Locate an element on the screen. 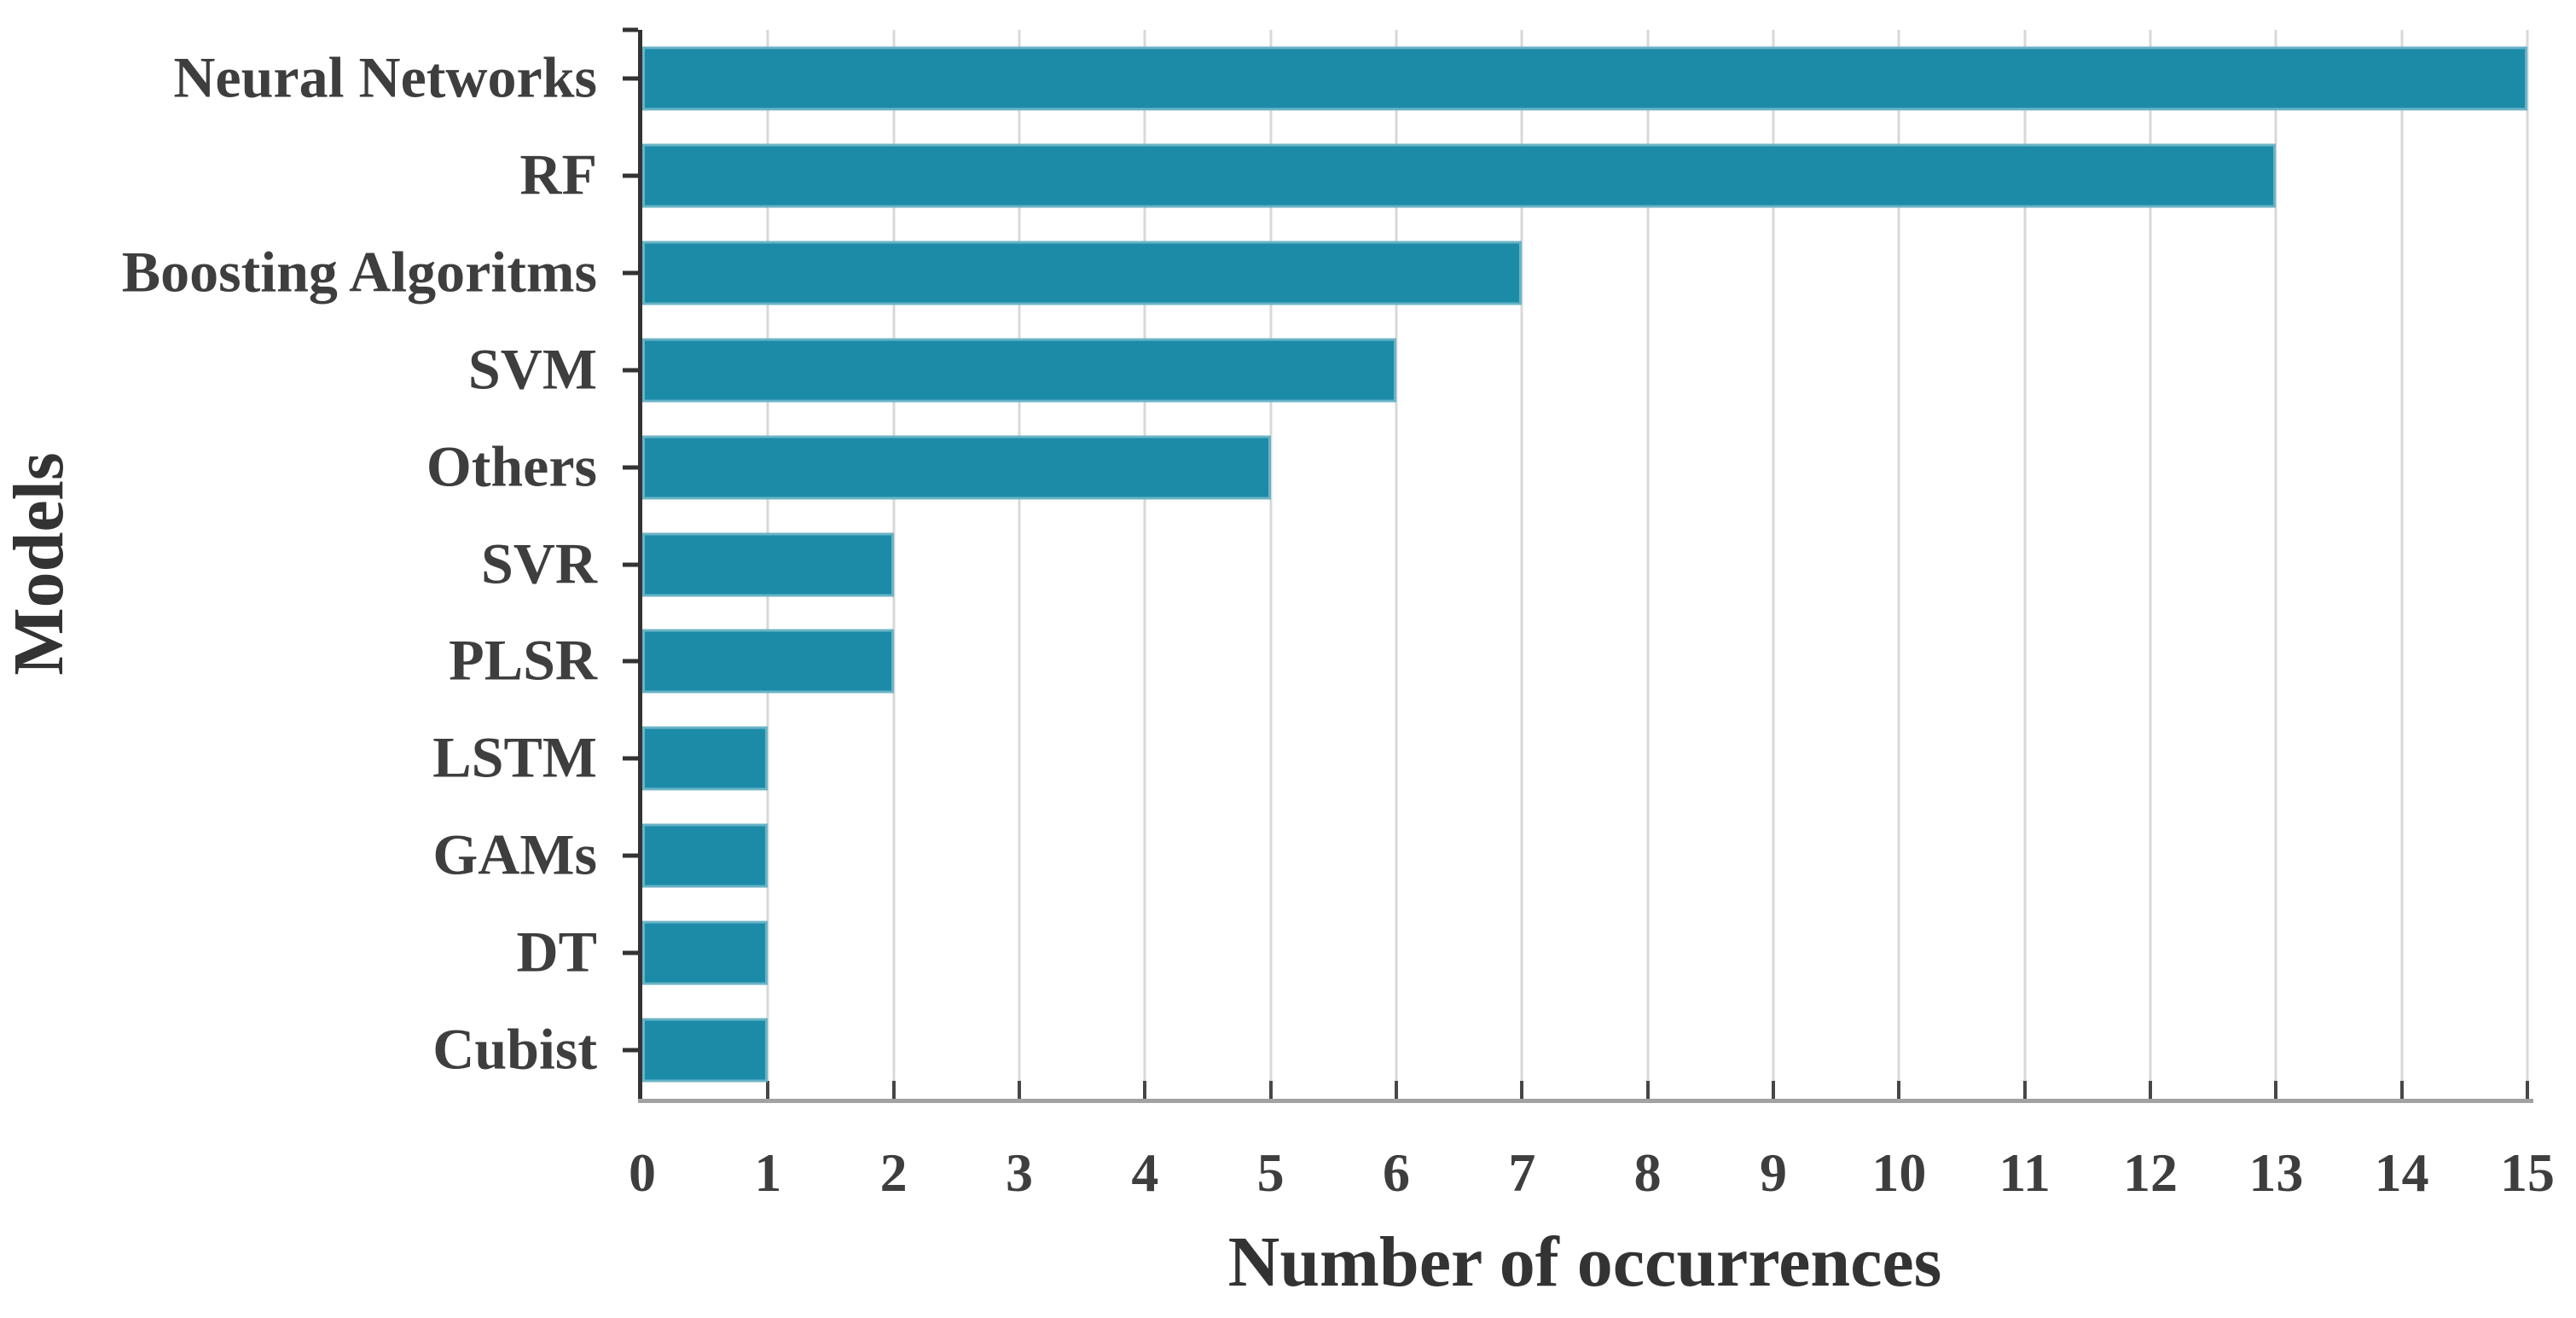  category-label: Neural Networks is located at coordinates (385, 77).